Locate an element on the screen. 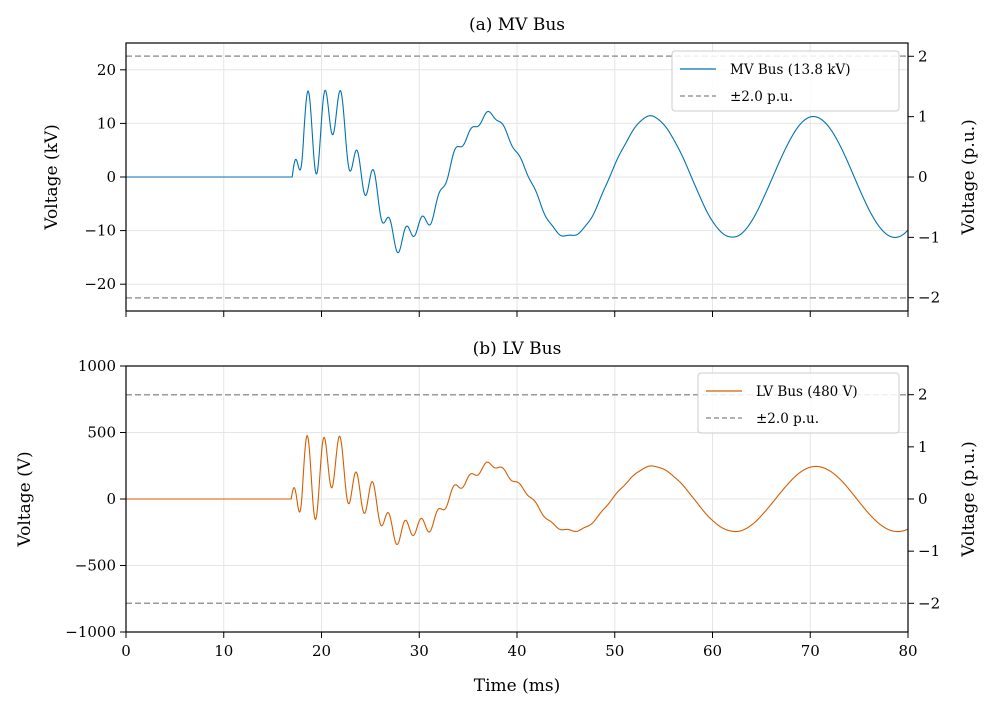 This screenshot has width=996, height=709. panel-a-ylabel: Voltage (kV) is located at coordinates (52, 177).